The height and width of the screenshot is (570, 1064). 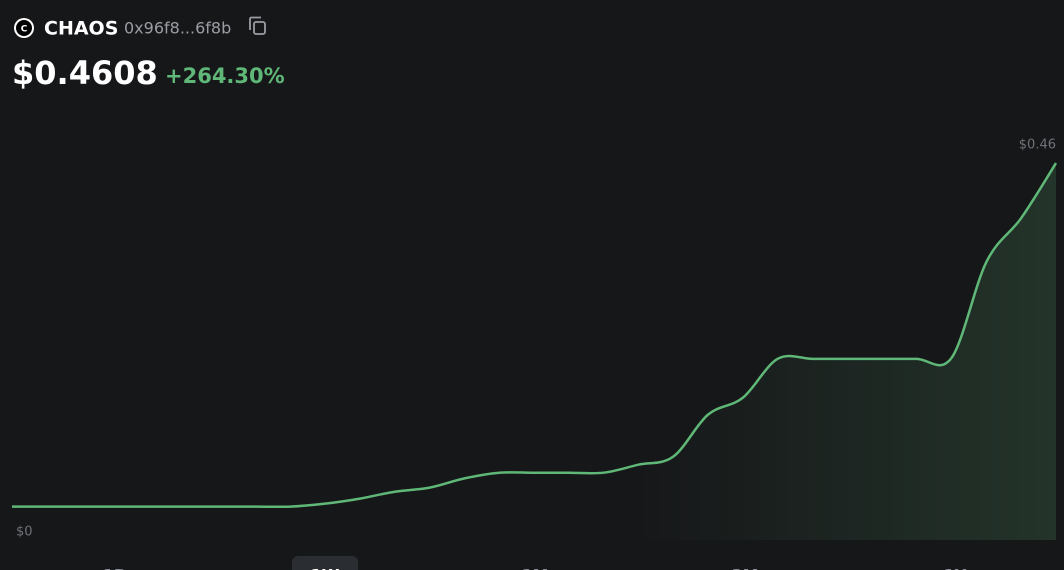 I want to click on max-label: $0.46, so click(x=1037, y=145).